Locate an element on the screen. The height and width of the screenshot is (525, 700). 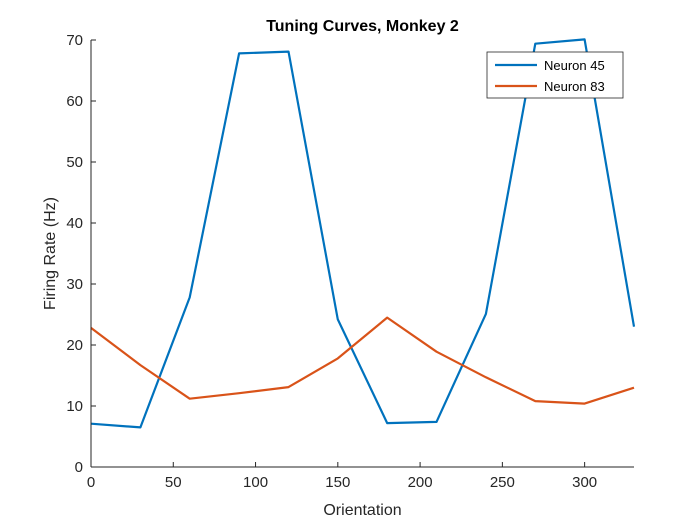
legend-box is located at coordinates (555, 75).